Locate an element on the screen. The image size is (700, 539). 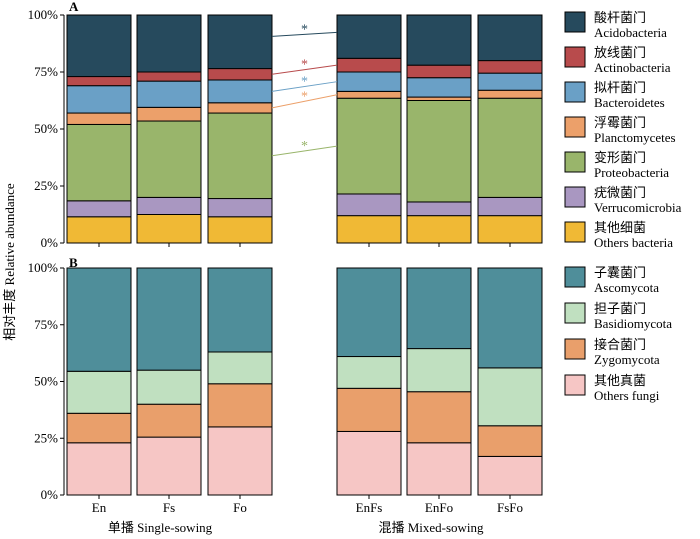
legend-label-cn-a-0: 酸杆菌门 is located at coordinates (620, 17).